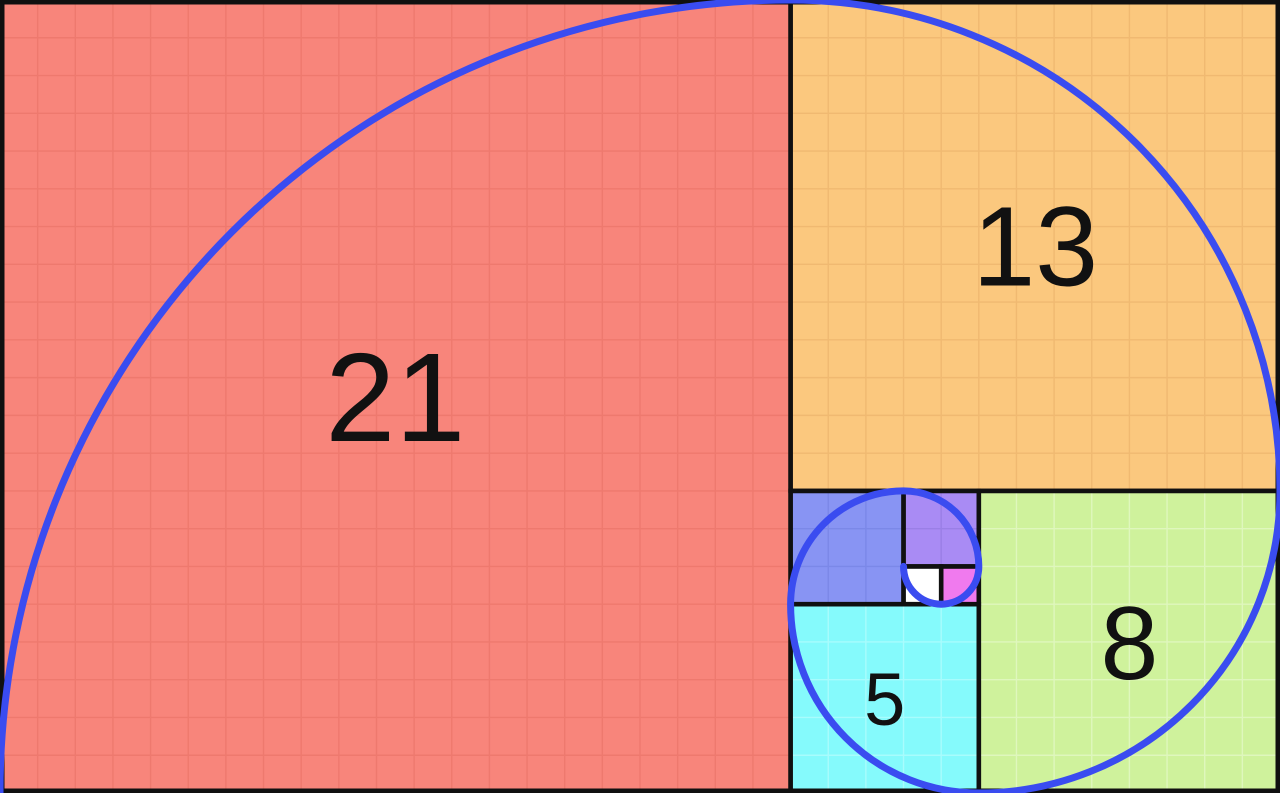 This screenshot has width=1280, height=793. Describe the element at coordinates (960, 585) in the screenshot. I see `square-1-border` at that location.